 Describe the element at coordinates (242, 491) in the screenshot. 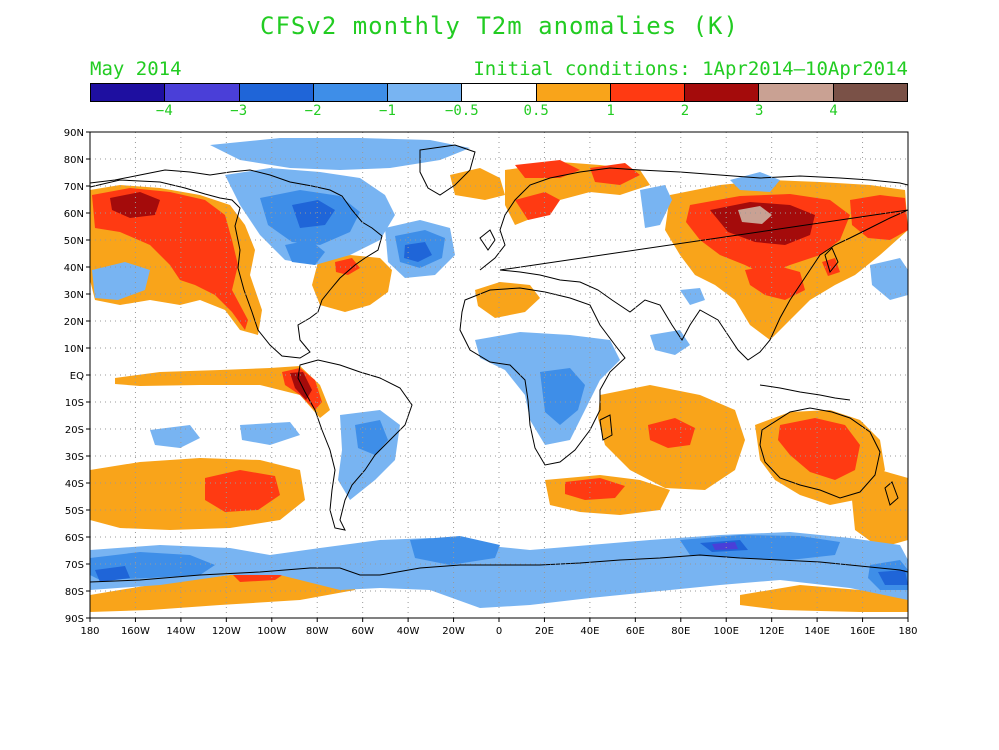

I see `hot-anomaly-s-pacific` at that location.